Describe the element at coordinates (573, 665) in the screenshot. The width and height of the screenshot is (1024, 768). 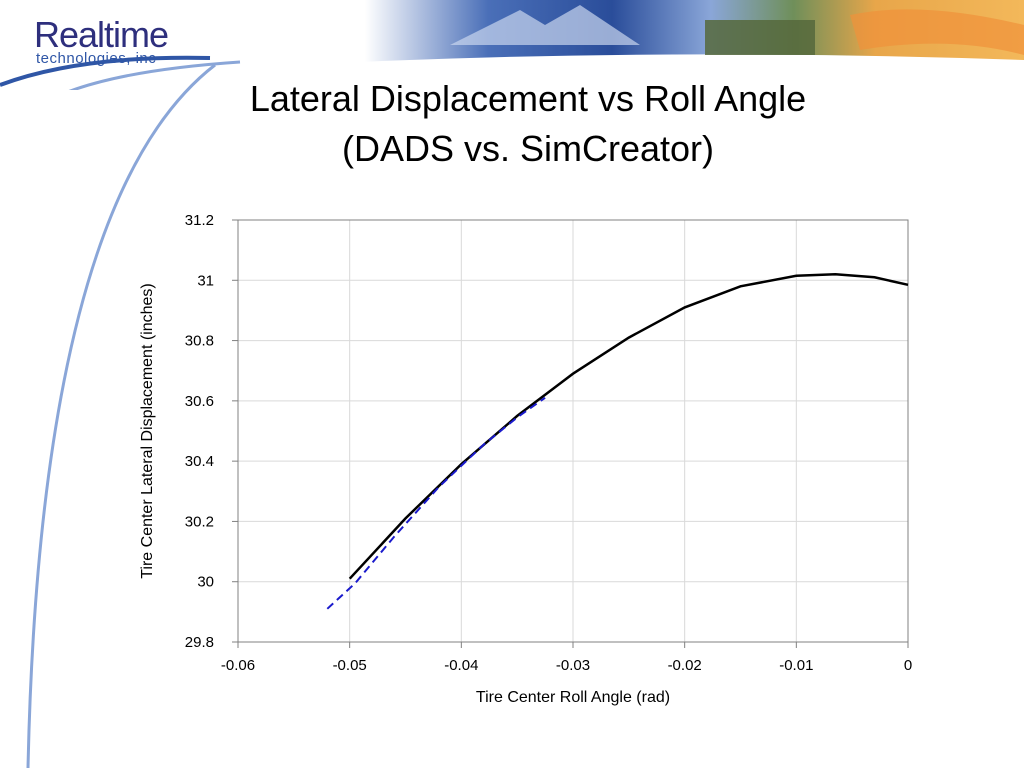
I see `x-tick-label: -0.03` at that location.